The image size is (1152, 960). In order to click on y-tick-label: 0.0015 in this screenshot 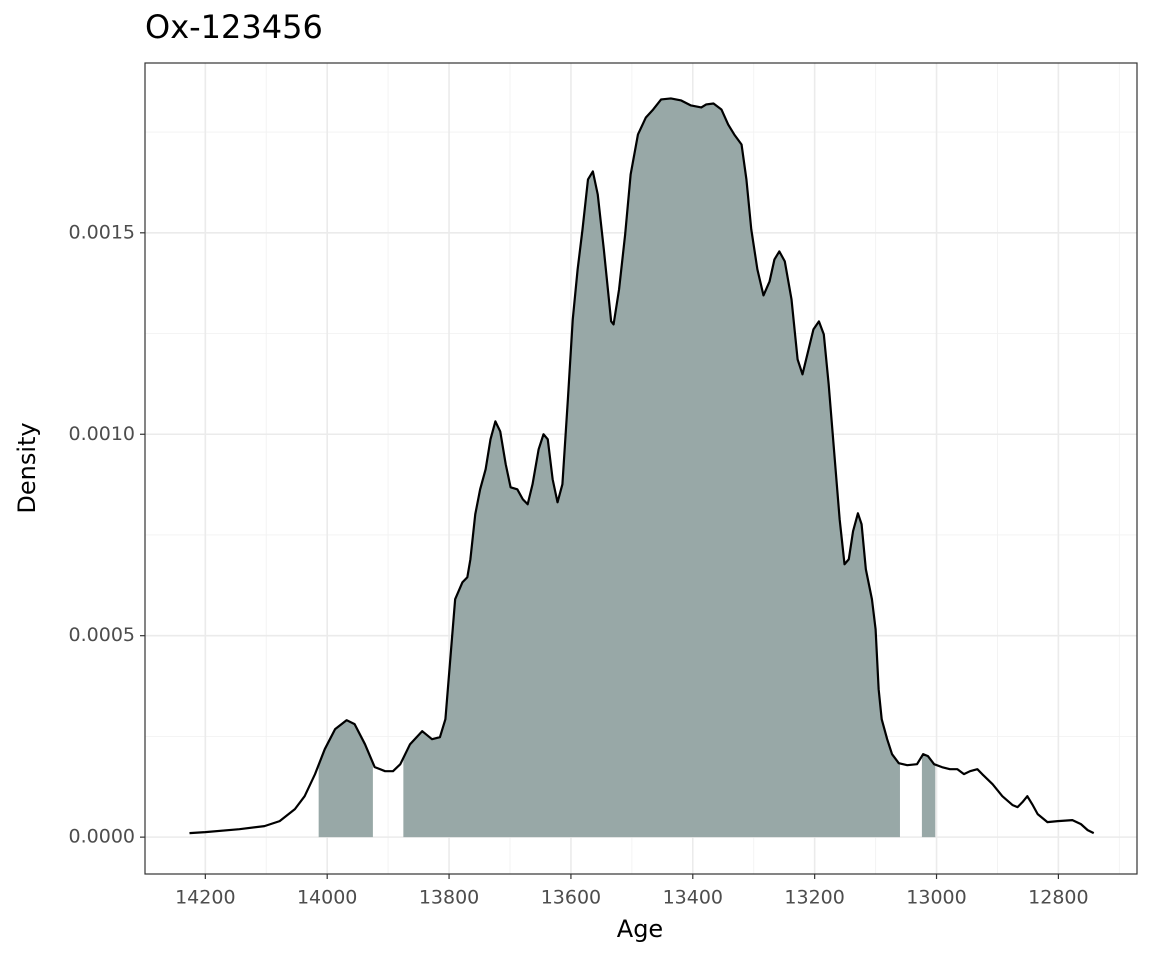, I will do `click(102, 232)`.